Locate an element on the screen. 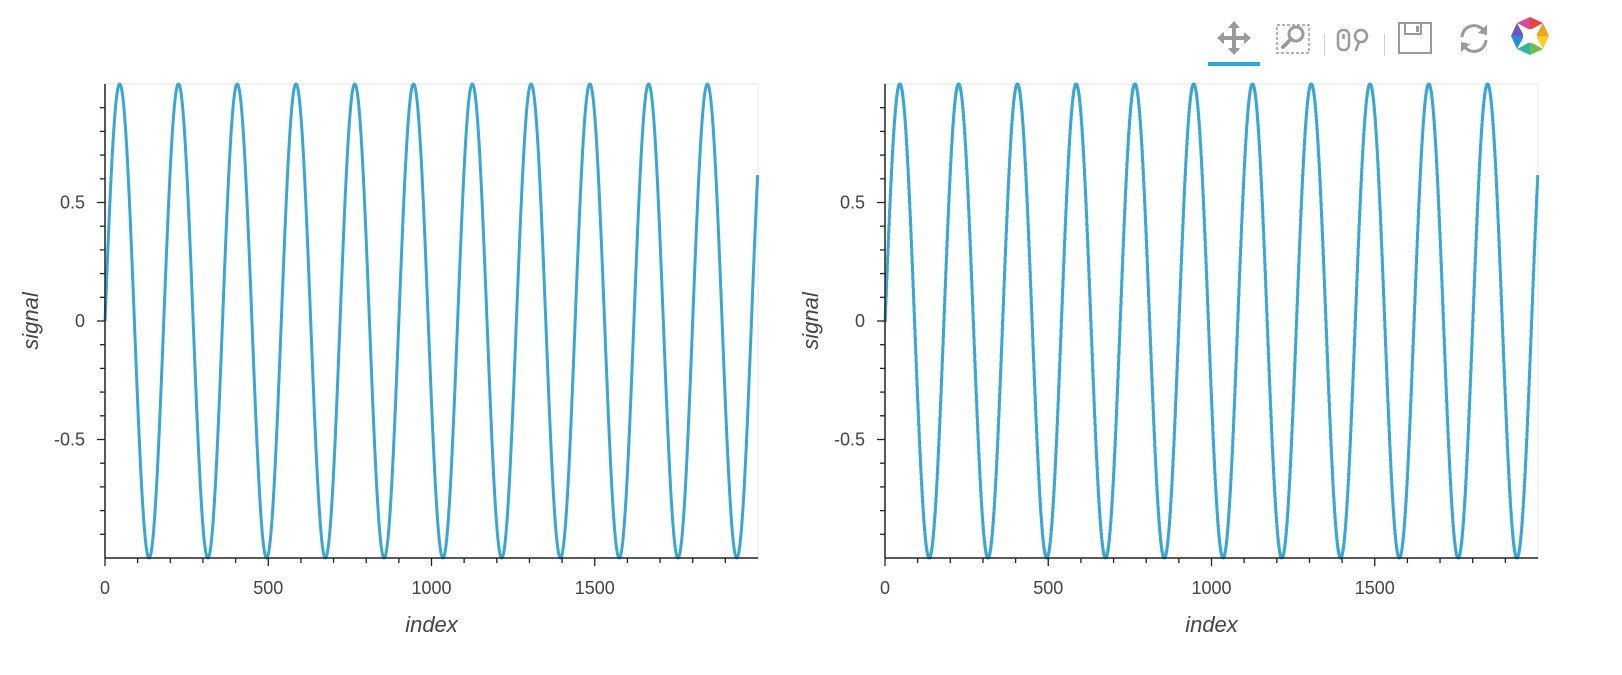 This screenshot has width=1622, height=675. reset-tool is located at coordinates (1474, 38).